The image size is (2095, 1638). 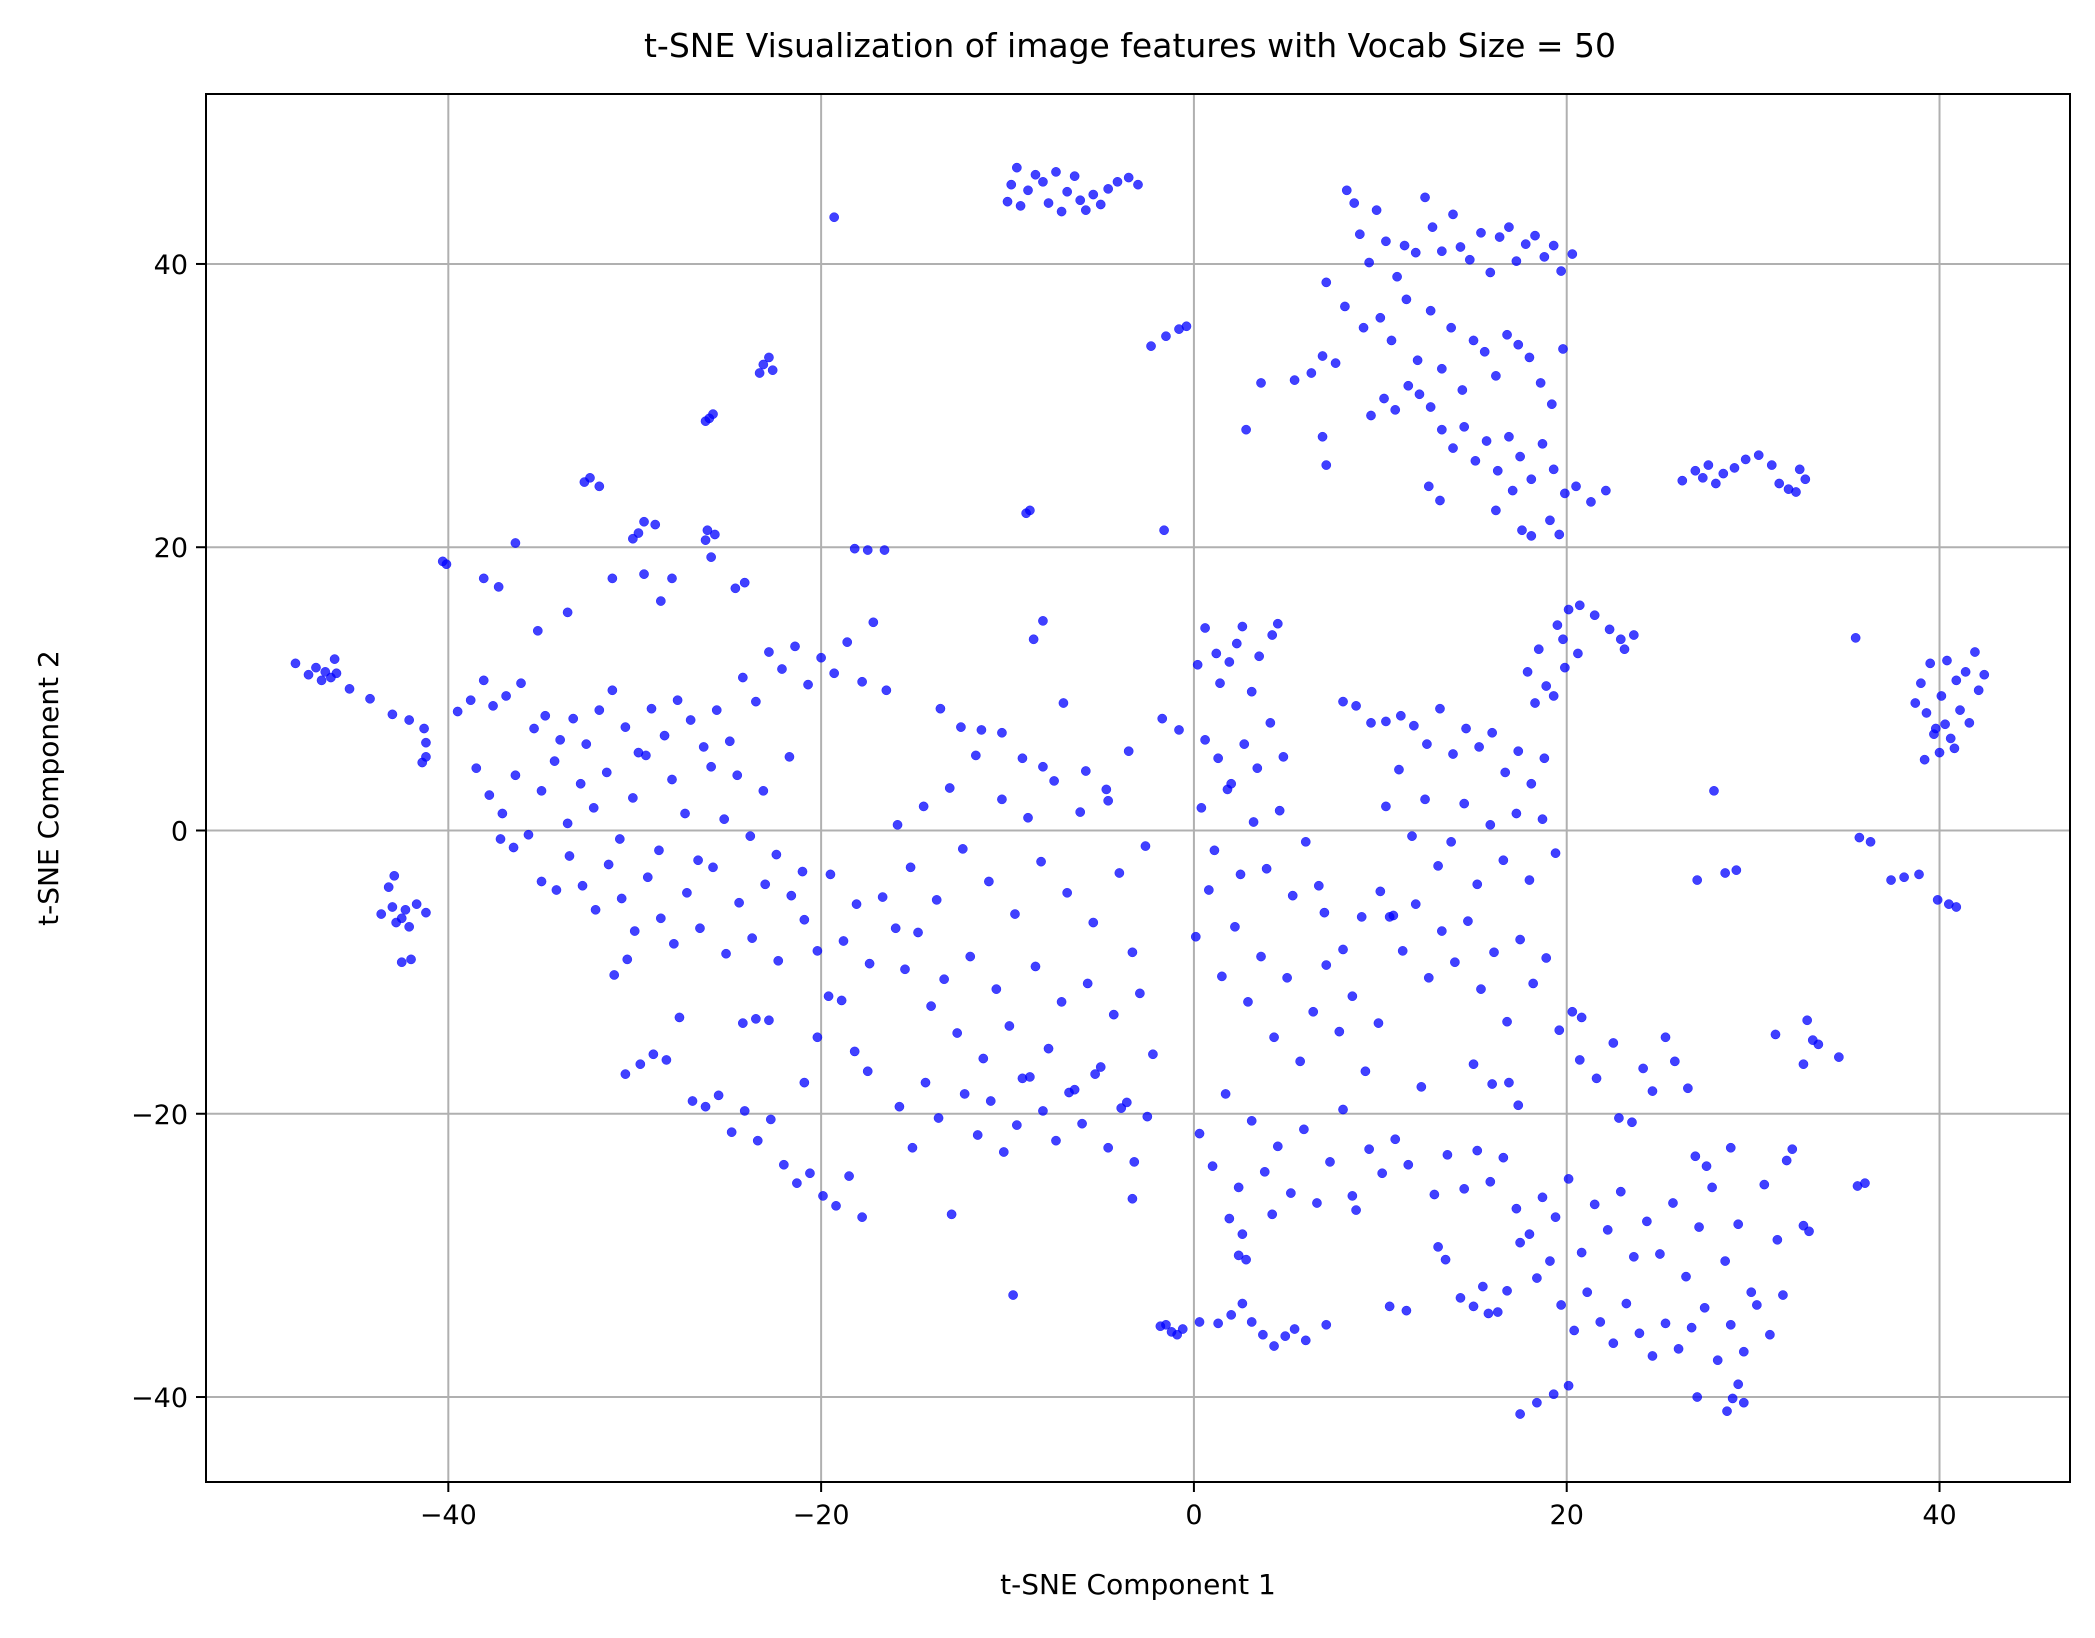 What do you see at coordinates (1193, 1515) in the screenshot?
I see `x-tick-label: 0` at bounding box center [1193, 1515].